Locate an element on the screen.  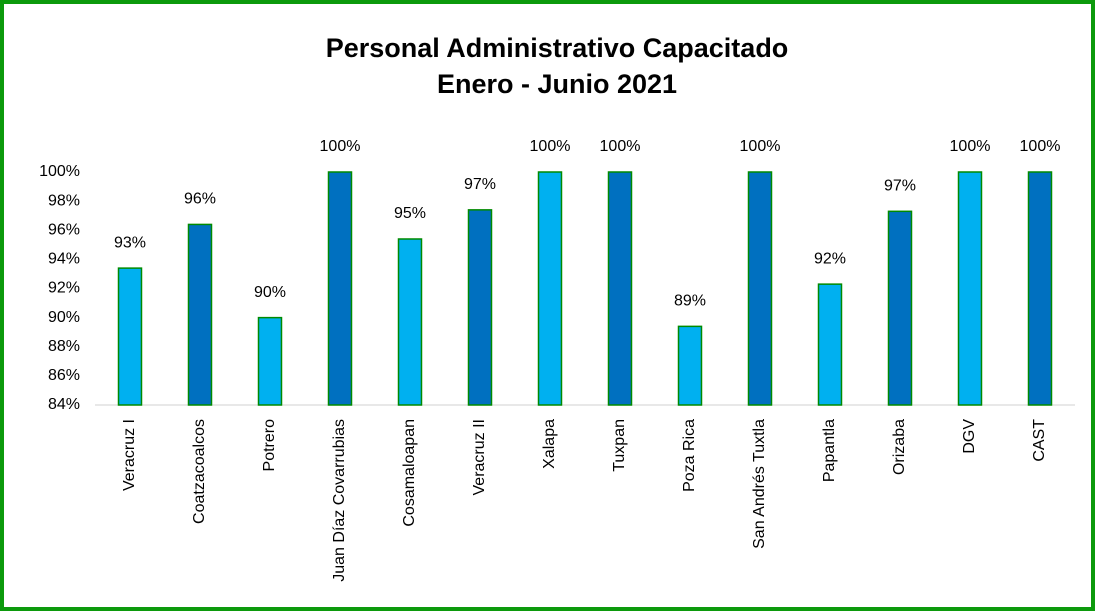
x-tick-label: Poza Rica is located at coordinates (689, 455).